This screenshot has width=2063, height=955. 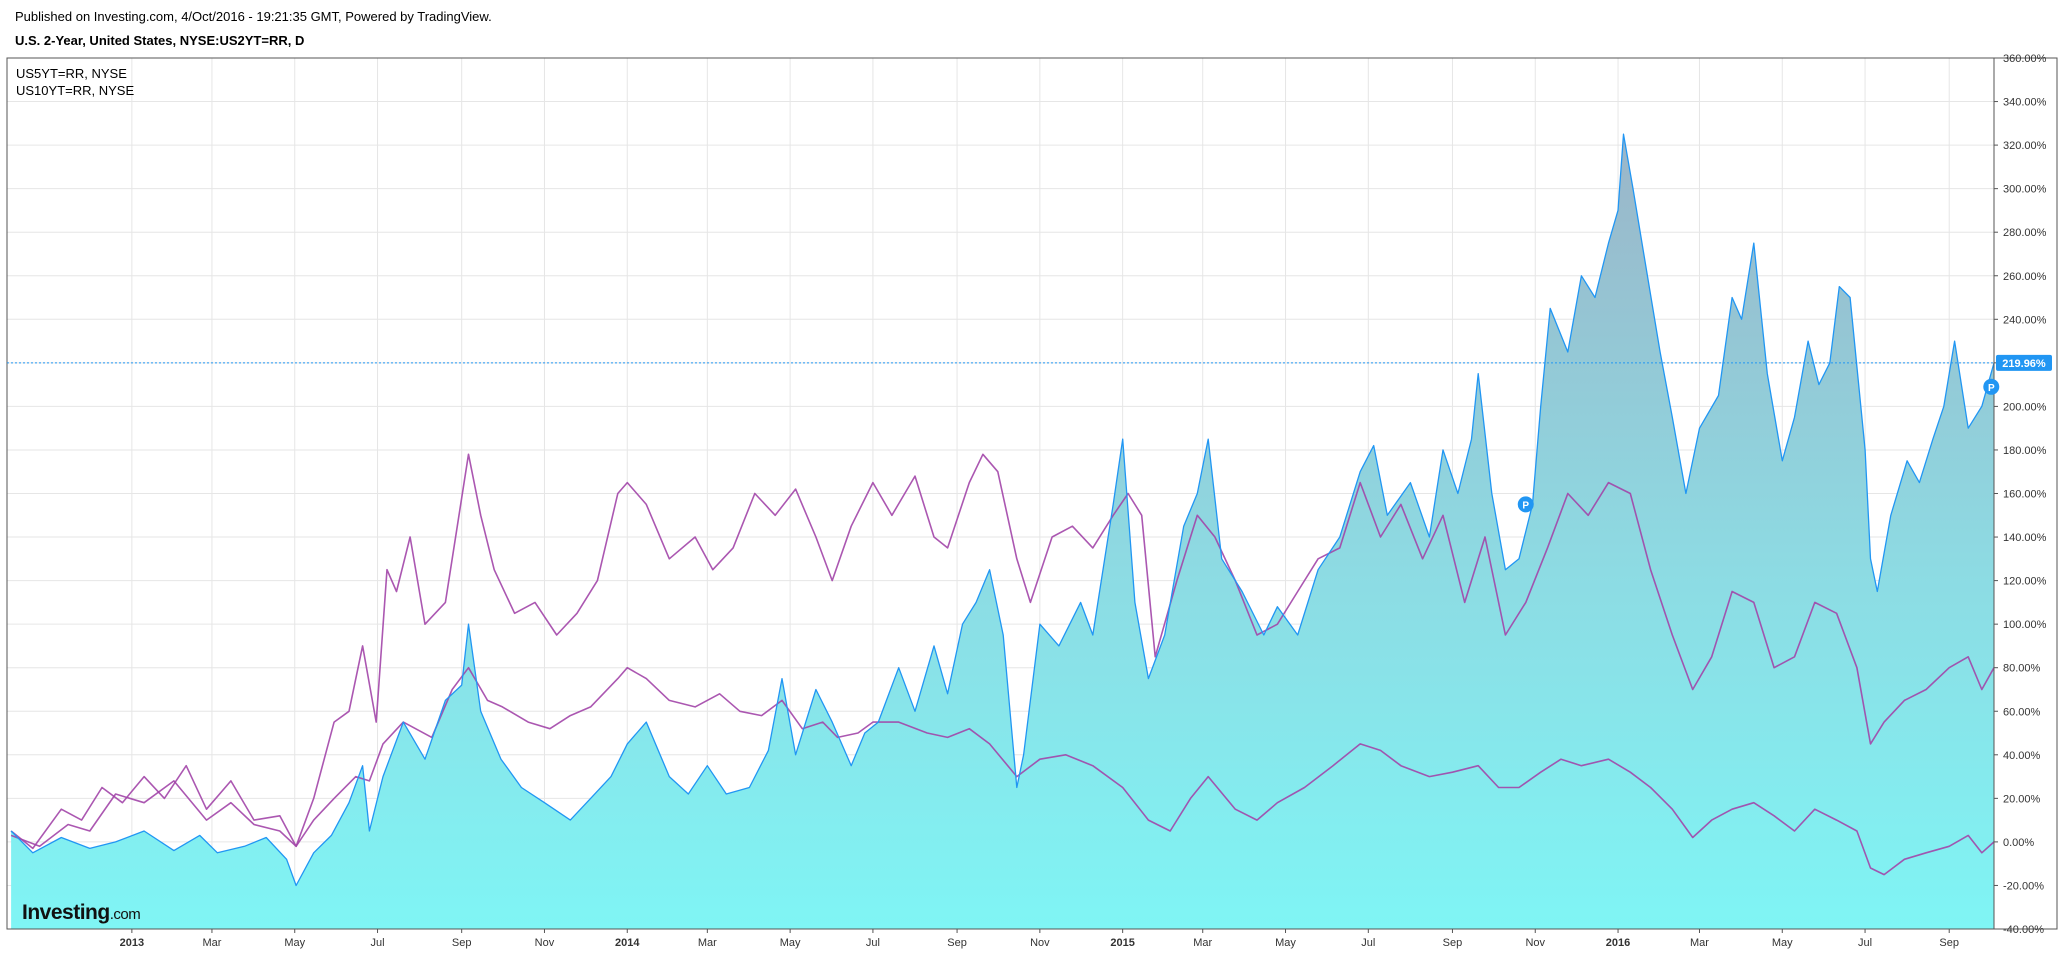 What do you see at coordinates (627, 943) in the screenshot?
I see `x-tick-label: 2014` at bounding box center [627, 943].